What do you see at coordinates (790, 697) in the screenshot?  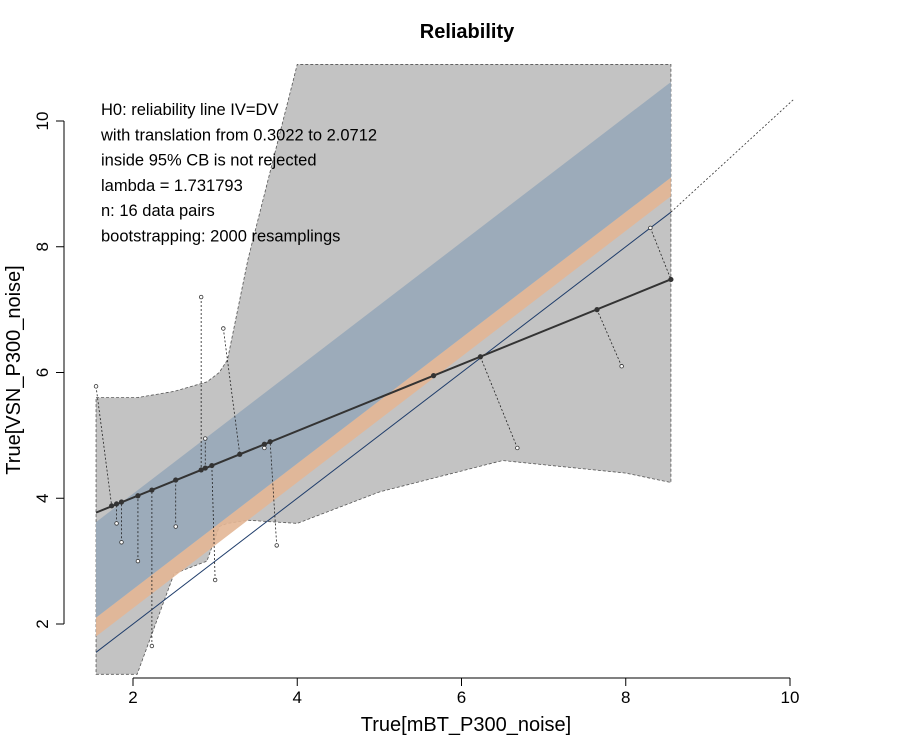 I see `x-tick-label: 10` at bounding box center [790, 697].